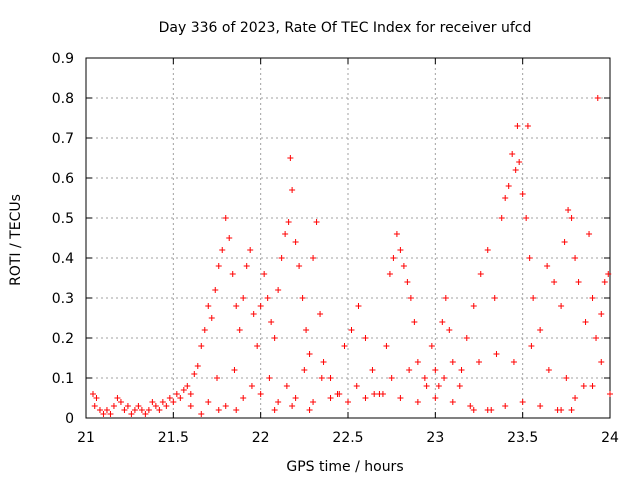  What do you see at coordinates (610, 438) in the screenshot?
I see `x-tick-label: 24` at bounding box center [610, 438].